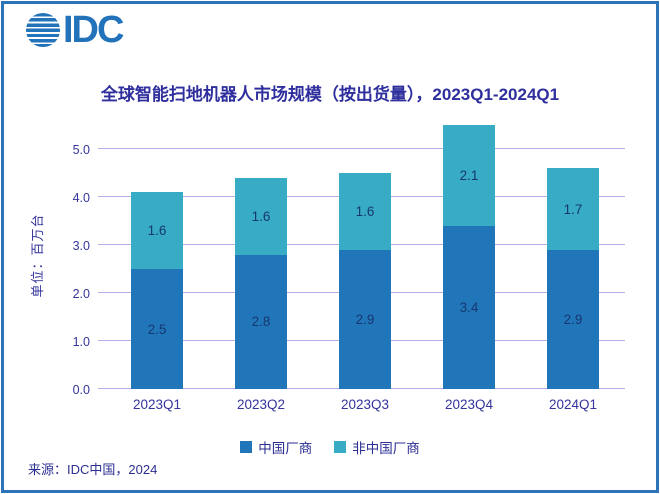 Image resolution: width=660 pixels, height=494 pixels. I want to click on gridline, so click(361, 148).